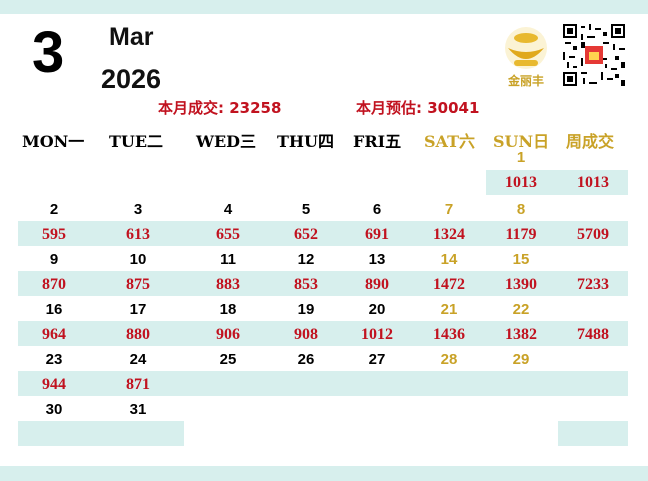  What do you see at coordinates (54, 384) in the screenshot?
I see `day-value: 944` at bounding box center [54, 384].